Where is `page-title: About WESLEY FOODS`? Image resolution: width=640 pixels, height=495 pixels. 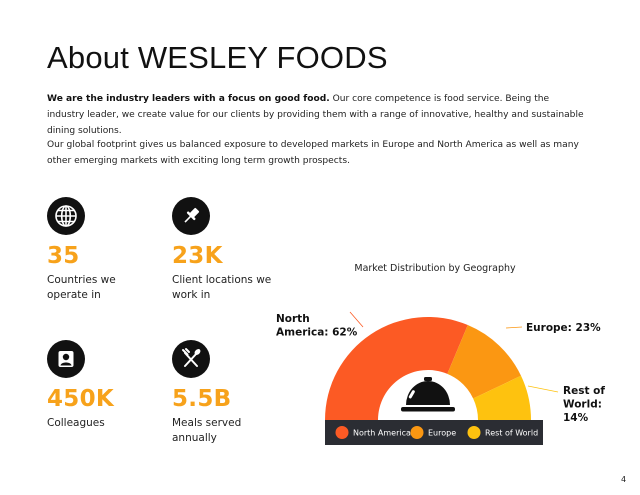
page-title: About WESLEY FOODS is located at coordinates (217, 57).